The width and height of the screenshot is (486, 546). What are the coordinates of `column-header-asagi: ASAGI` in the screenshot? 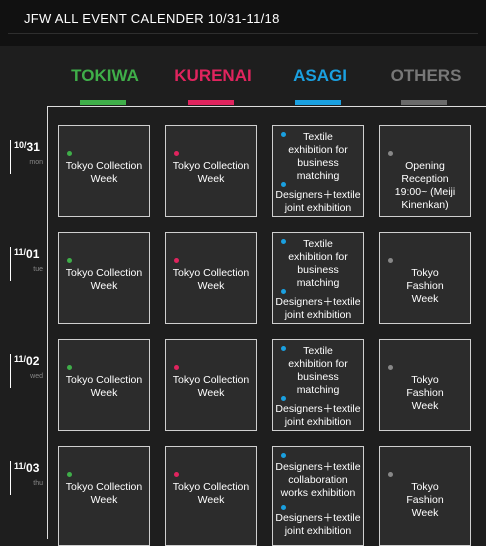 It's located at (320, 85).